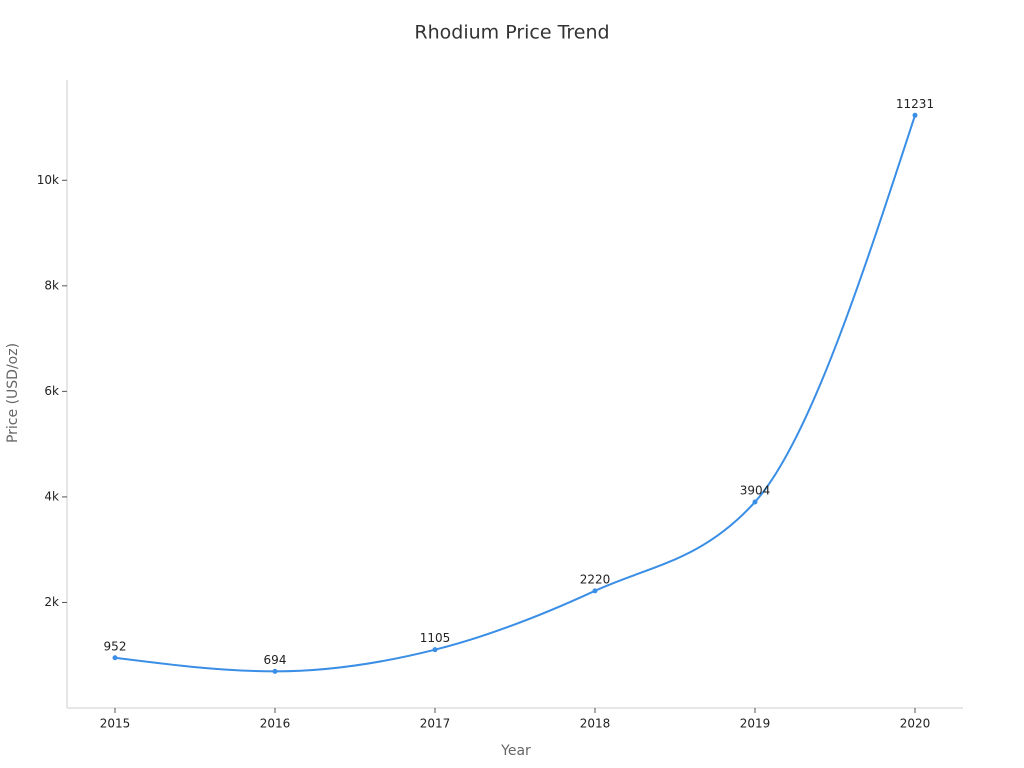  I want to click on y-tick-label: 2k, so click(51, 602).